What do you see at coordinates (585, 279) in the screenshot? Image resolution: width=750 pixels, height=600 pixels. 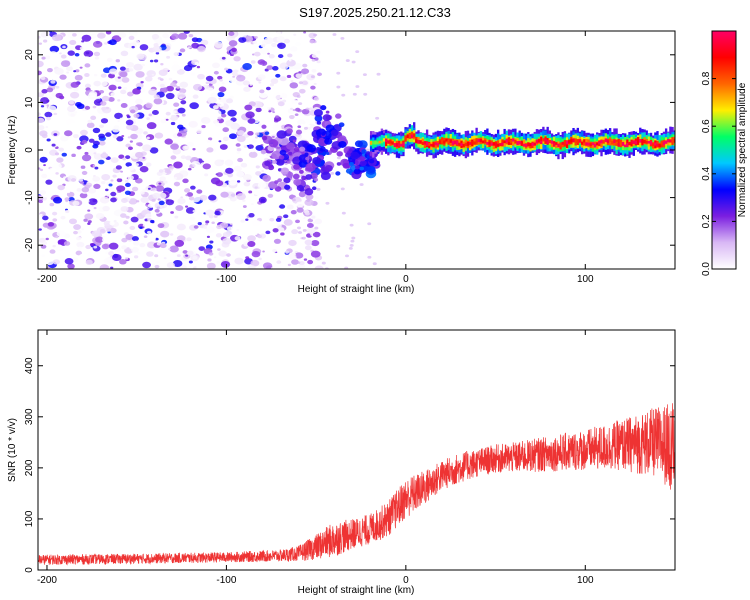 I see `x-tick-label: 100` at bounding box center [585, 279].